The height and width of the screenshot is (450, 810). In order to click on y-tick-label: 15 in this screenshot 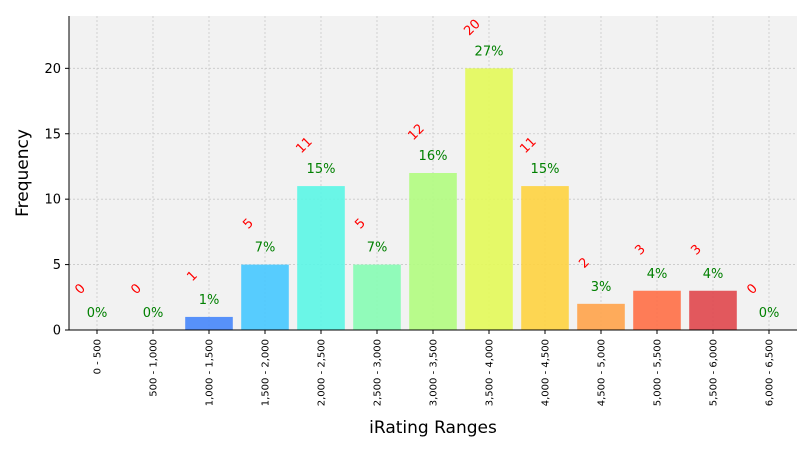, I will do `click(52, 134)`.